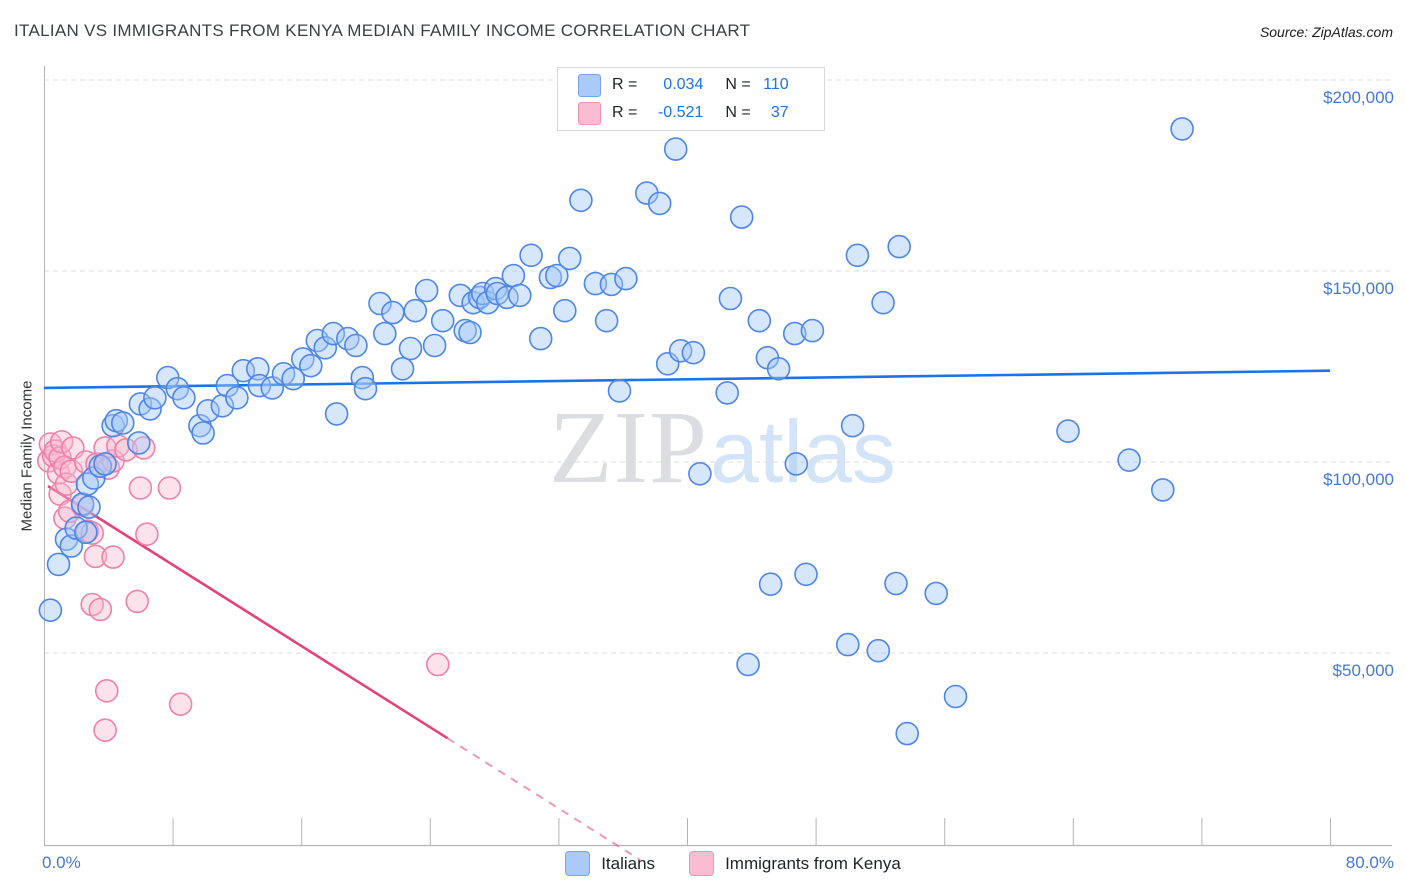  What do you see at coordinates (61, 862) in the screenshot?
I see `x-axis-min-label: 0.0%` at bounding box center [61, 862].